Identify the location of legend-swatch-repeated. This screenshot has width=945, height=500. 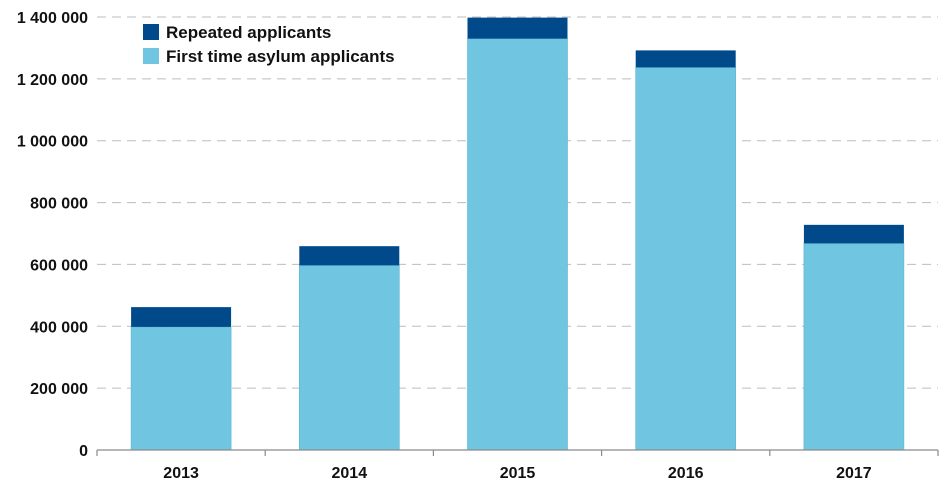
(151, 32).